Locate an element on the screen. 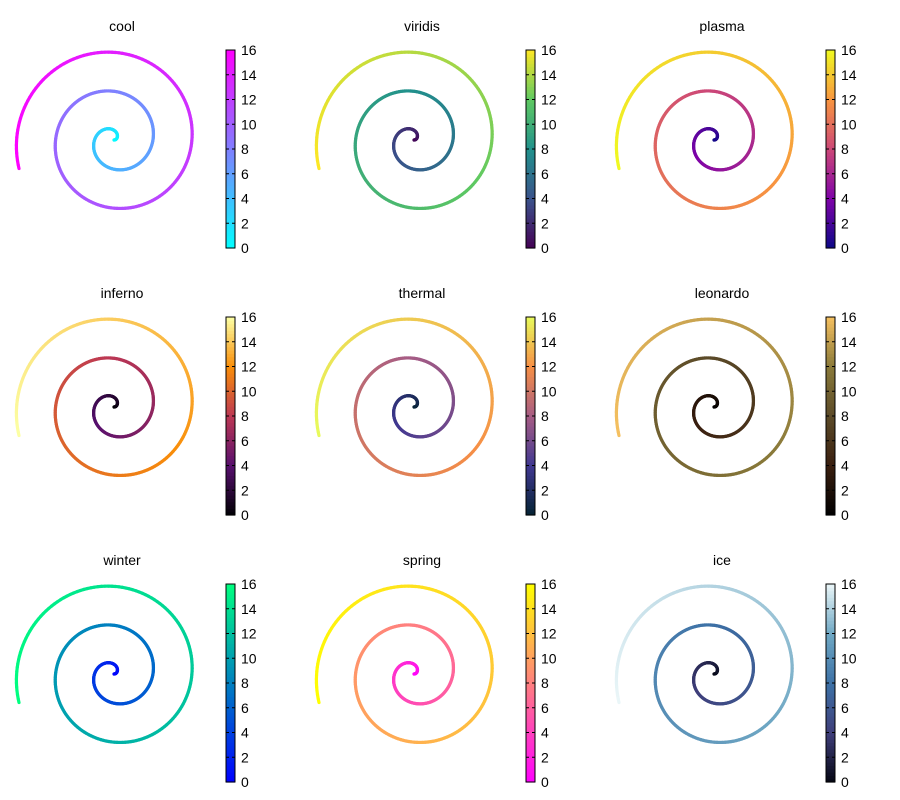 This screenshot has height=800, width=900. colorbar-tick-label: 4 is located at coordinates (845, 199).